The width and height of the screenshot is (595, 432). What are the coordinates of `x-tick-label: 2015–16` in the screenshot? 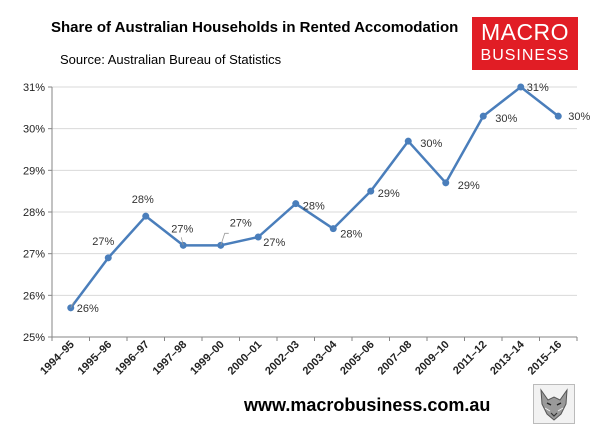 It's located at (545, 358).